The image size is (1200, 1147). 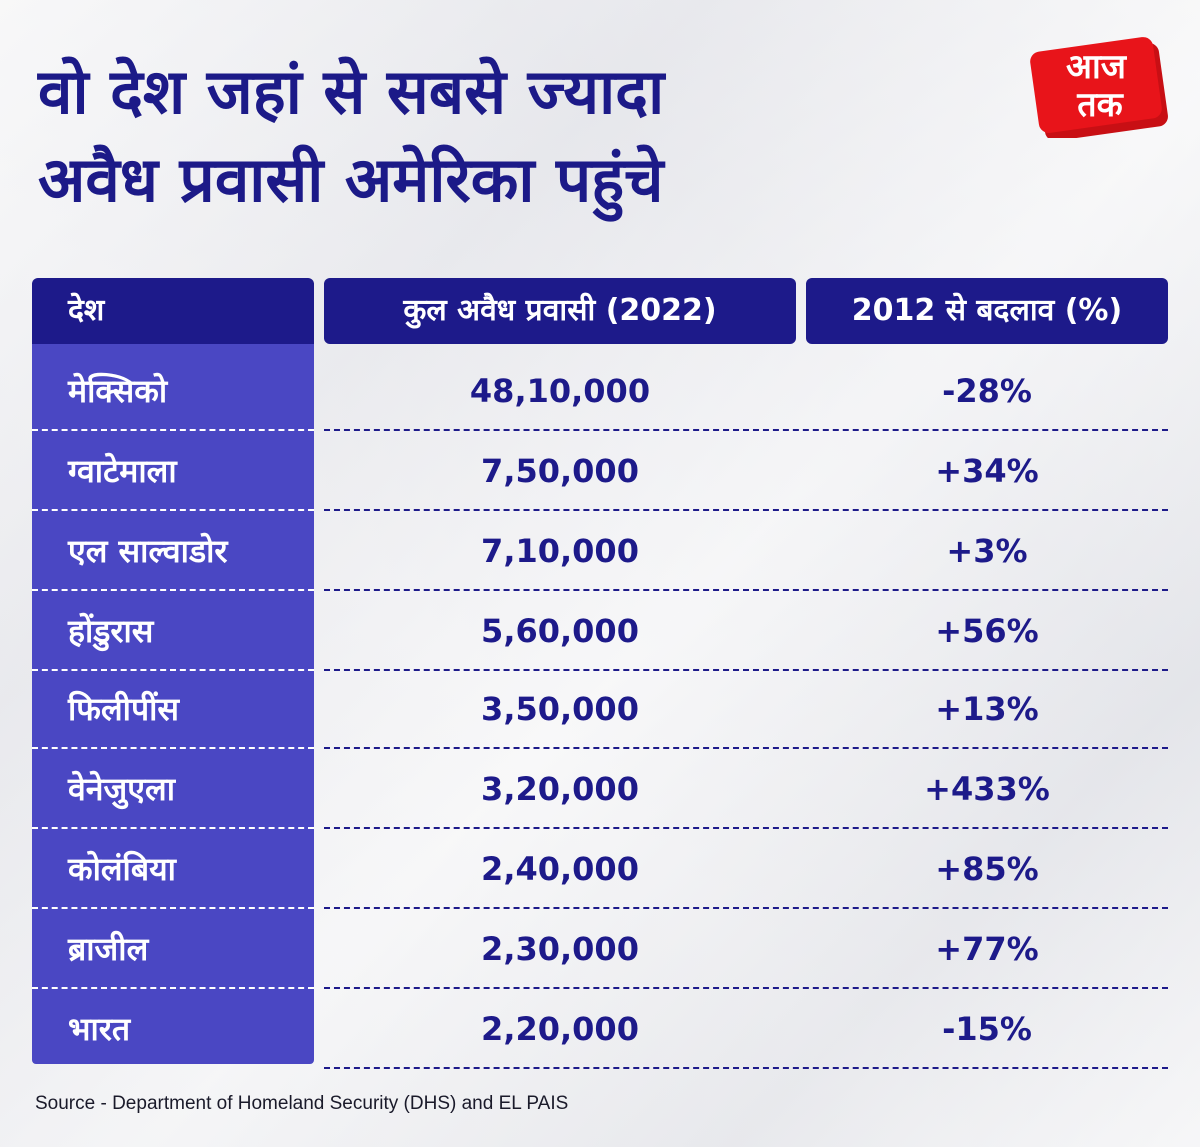 I want to click on country-cell: ग्वाटेमाला, so click(x=122, y=471).